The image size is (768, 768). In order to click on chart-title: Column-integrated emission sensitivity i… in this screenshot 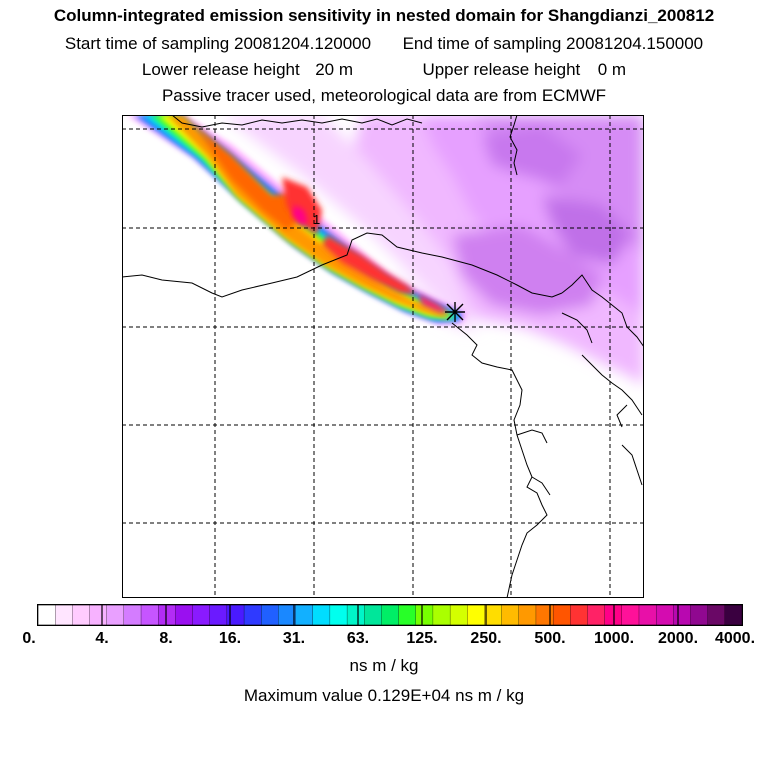, I will do `click(384, 15)`.